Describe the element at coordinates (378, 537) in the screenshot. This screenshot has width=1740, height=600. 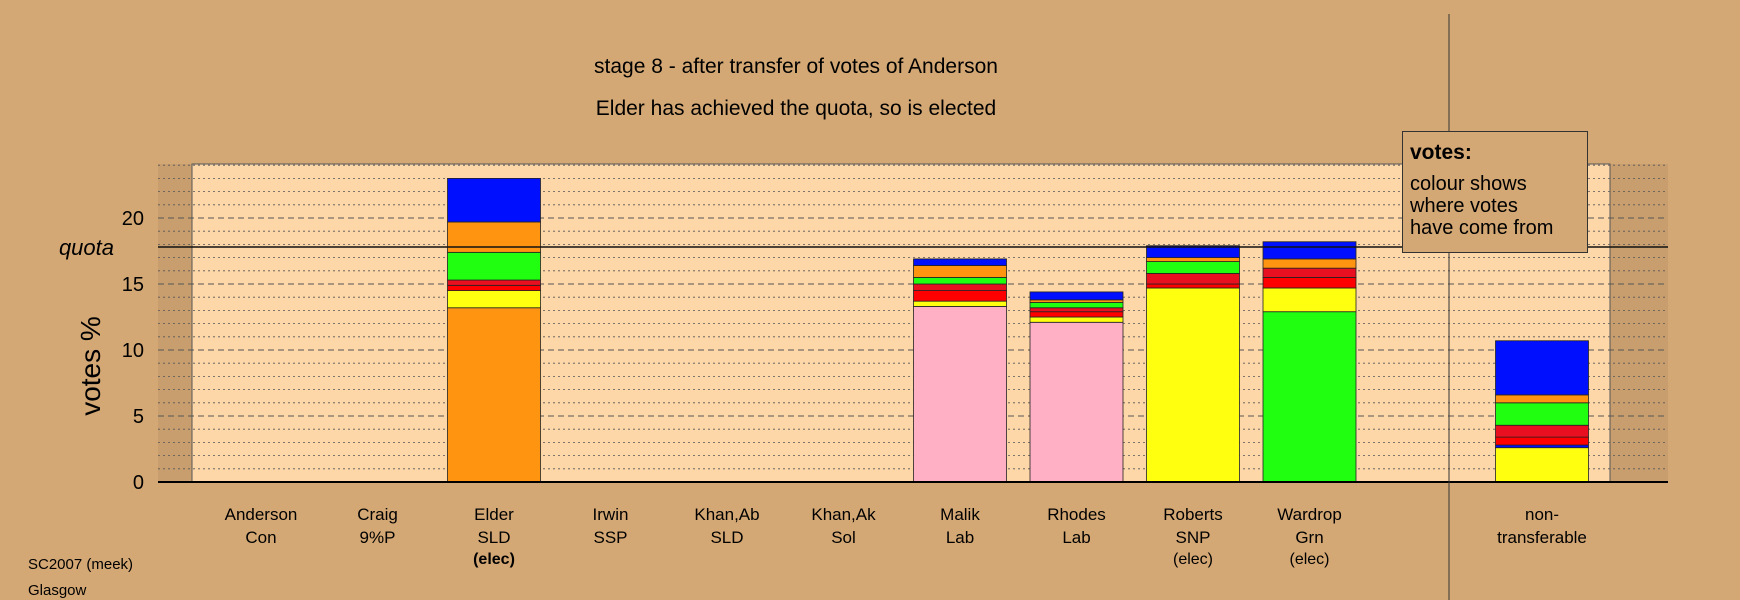
I see `candidate-party: 9%P` at that location.